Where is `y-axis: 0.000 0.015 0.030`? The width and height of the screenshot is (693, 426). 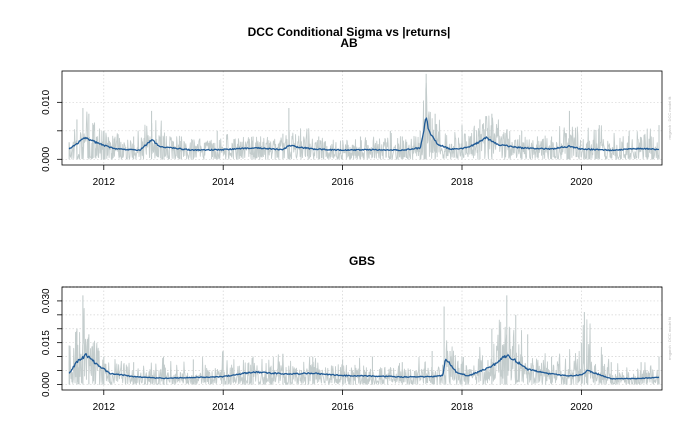
y-axis: 0.000 0.015 0.030 is located at coordinates (51, 342).